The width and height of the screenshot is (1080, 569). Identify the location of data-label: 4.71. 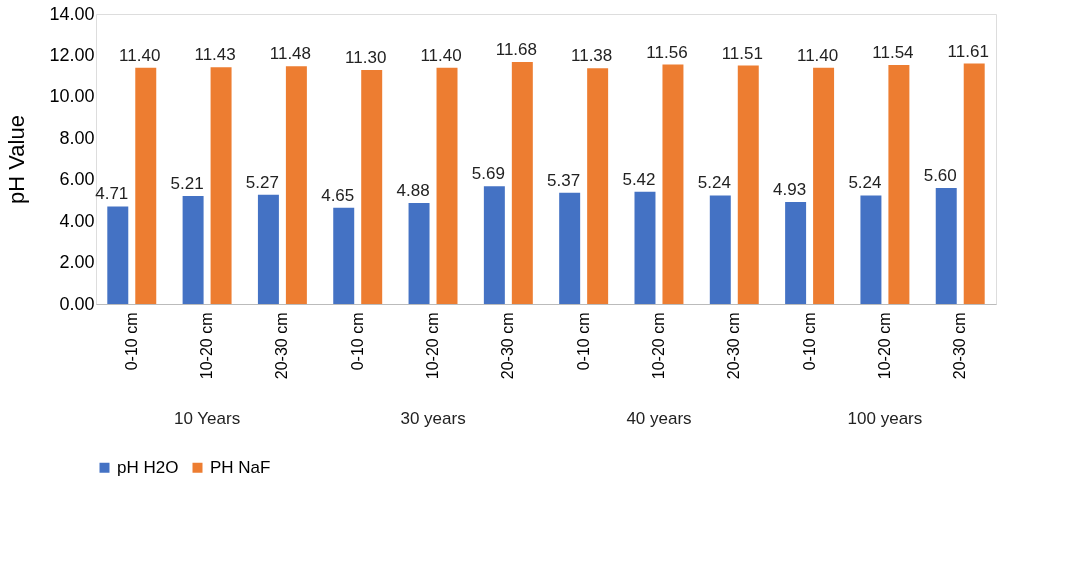
(112, 194).